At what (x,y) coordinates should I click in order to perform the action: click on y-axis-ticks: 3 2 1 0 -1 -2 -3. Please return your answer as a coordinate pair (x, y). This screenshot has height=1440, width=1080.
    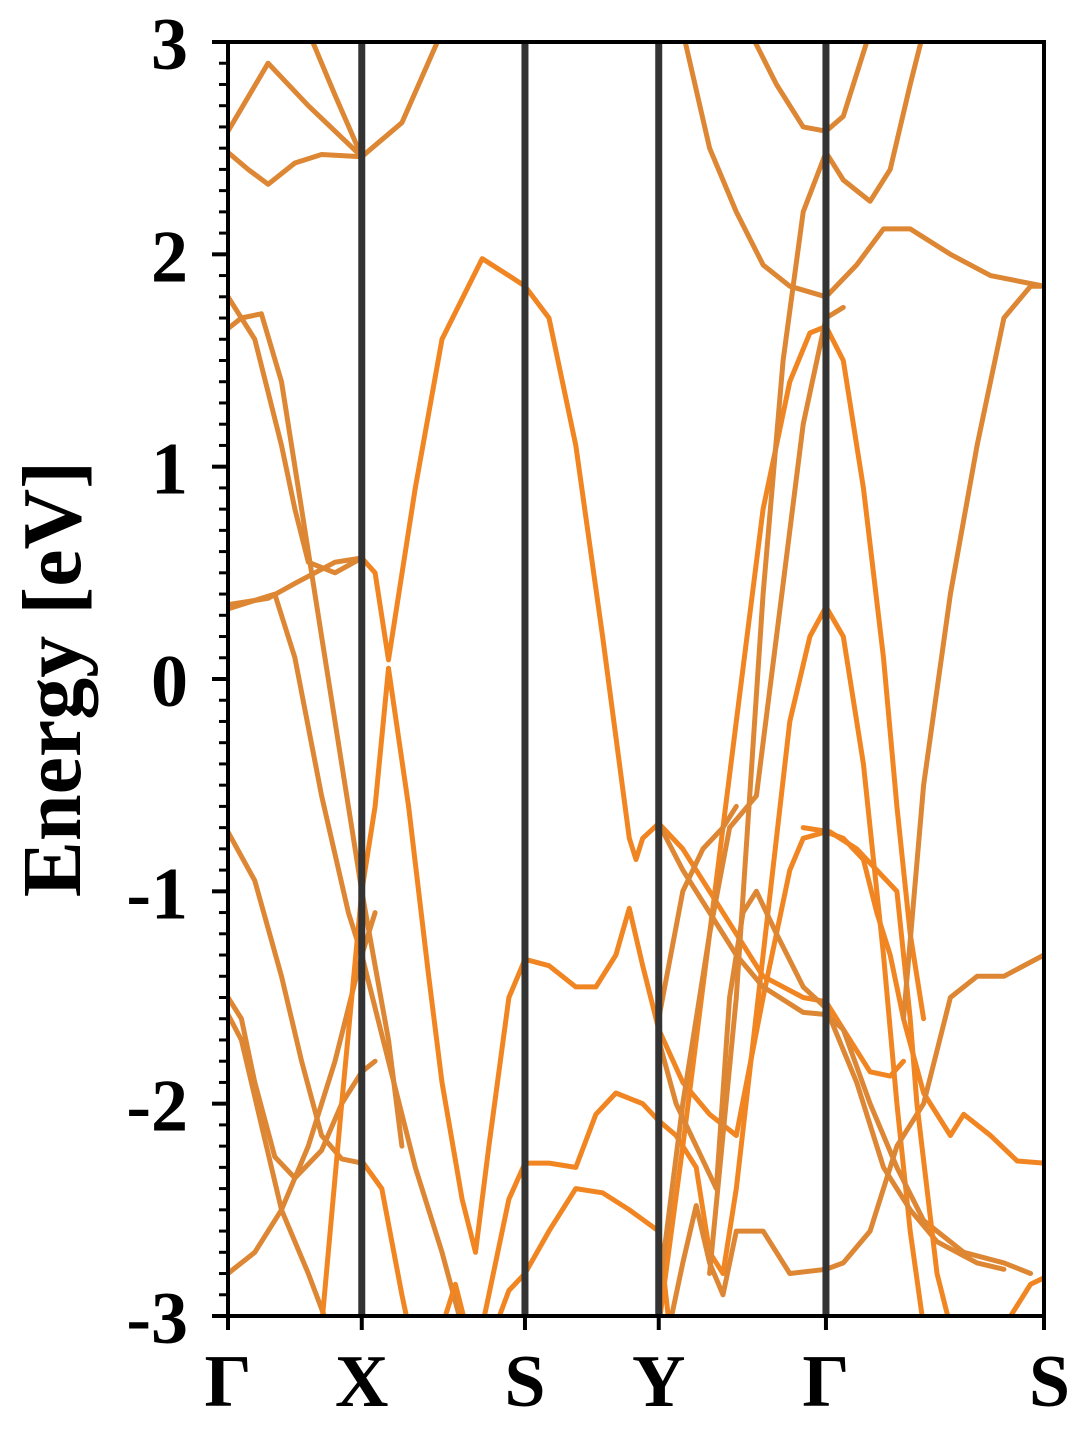
    Looking at the image, I should click on (177, 682).